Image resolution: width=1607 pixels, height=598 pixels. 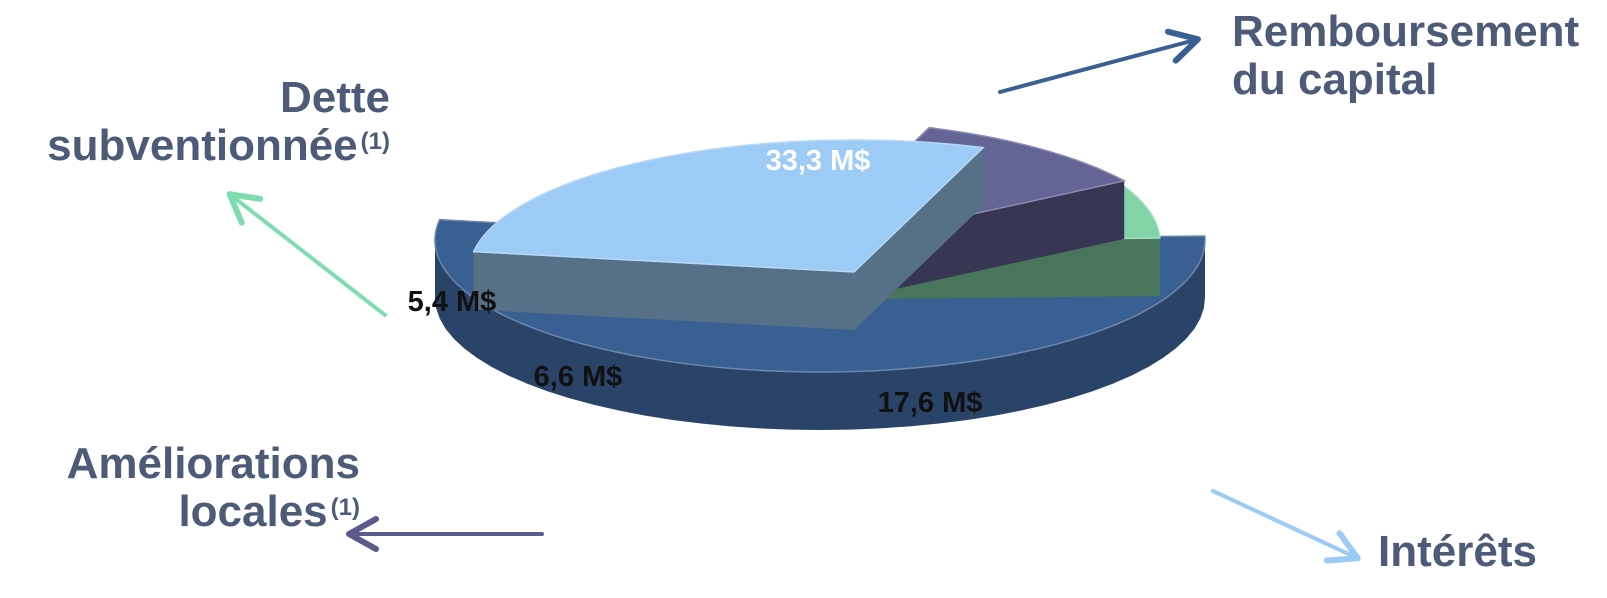 What do you see at coordinates (1286, 526) in the screenshot?
I see `callout-arrow-int` at bounding box center [1286, 526].